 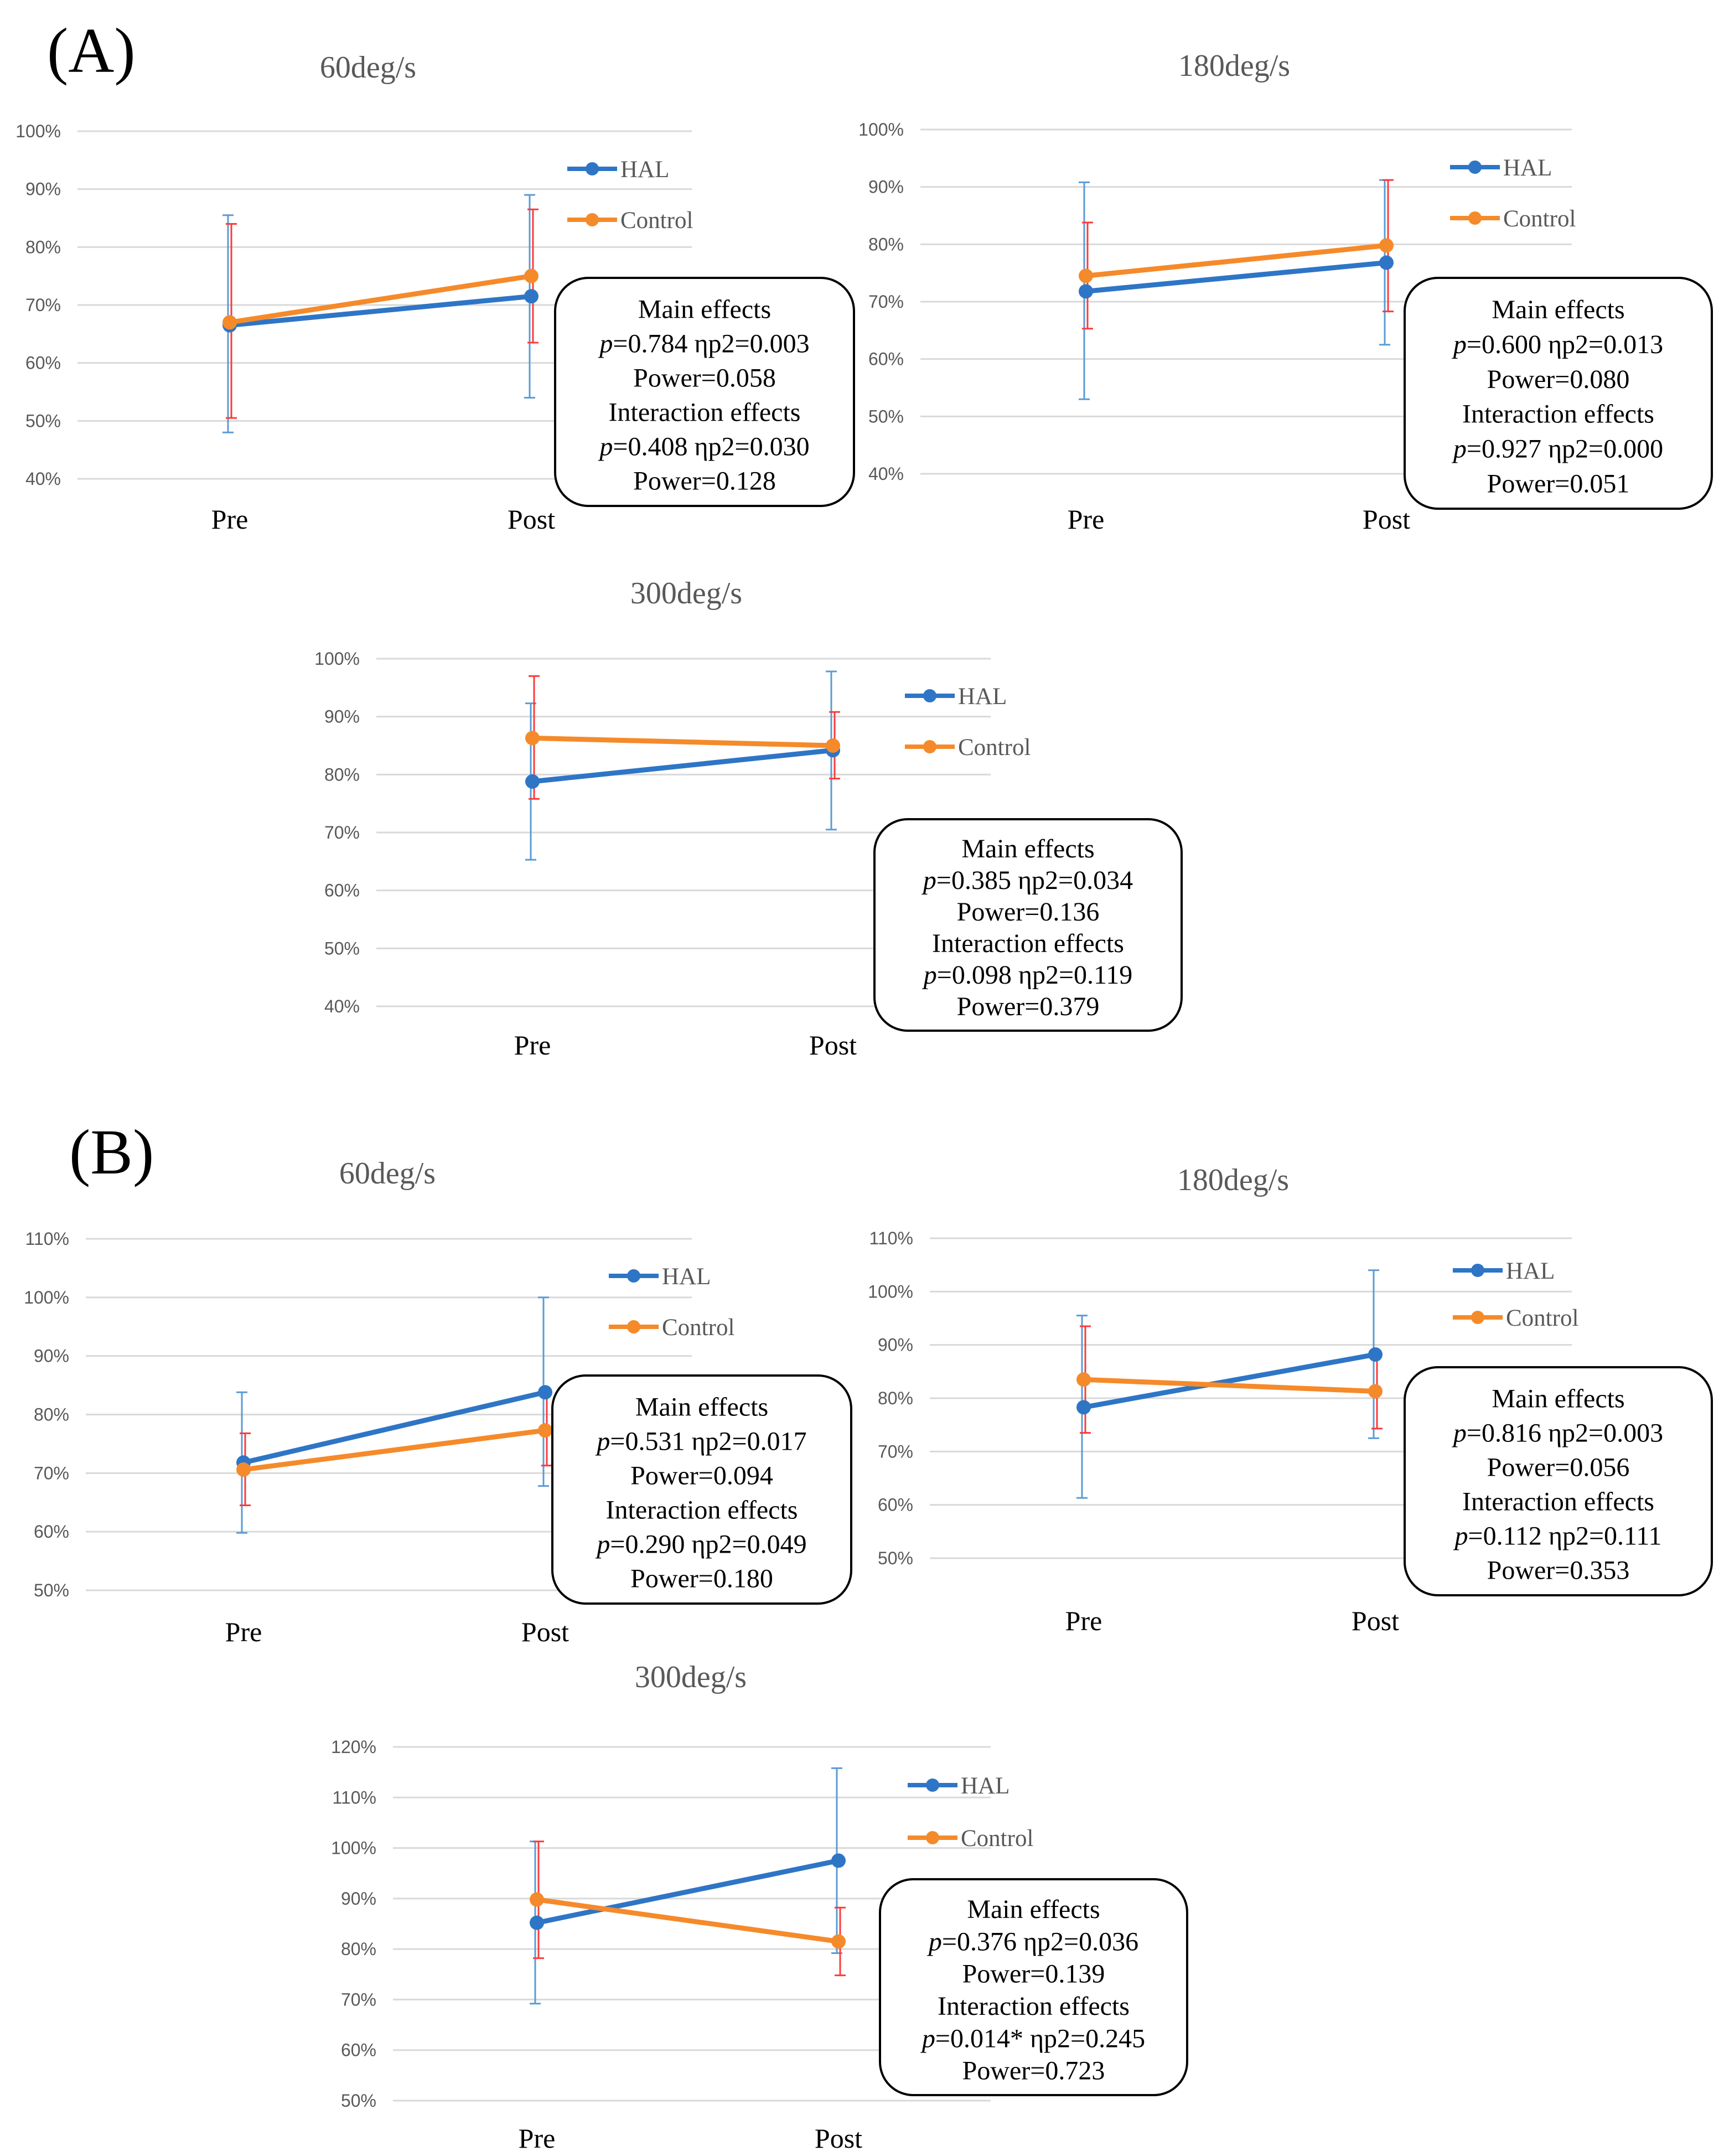 What do you see at coordinates (1557, 344) in the screenshot?
I see `stats-line: p=0.600 ηp2=0.013` at bounding box center [1557, 344].